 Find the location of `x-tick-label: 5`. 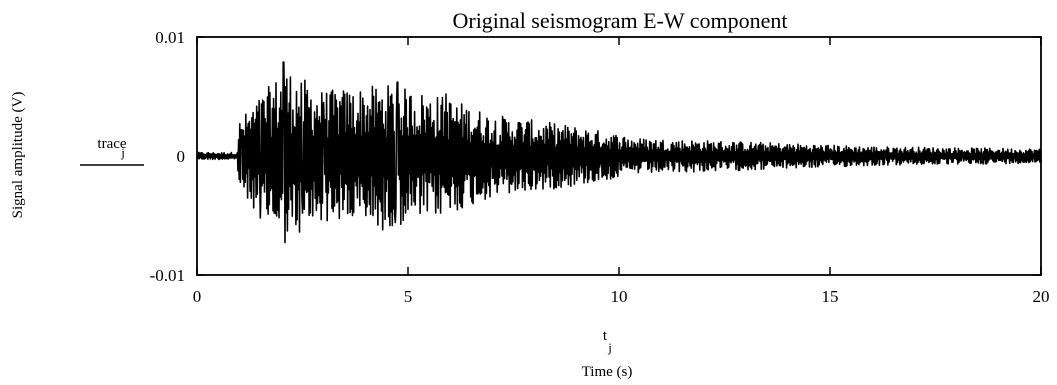

x-tick-label: 5 is located at coordinates (408, 296).